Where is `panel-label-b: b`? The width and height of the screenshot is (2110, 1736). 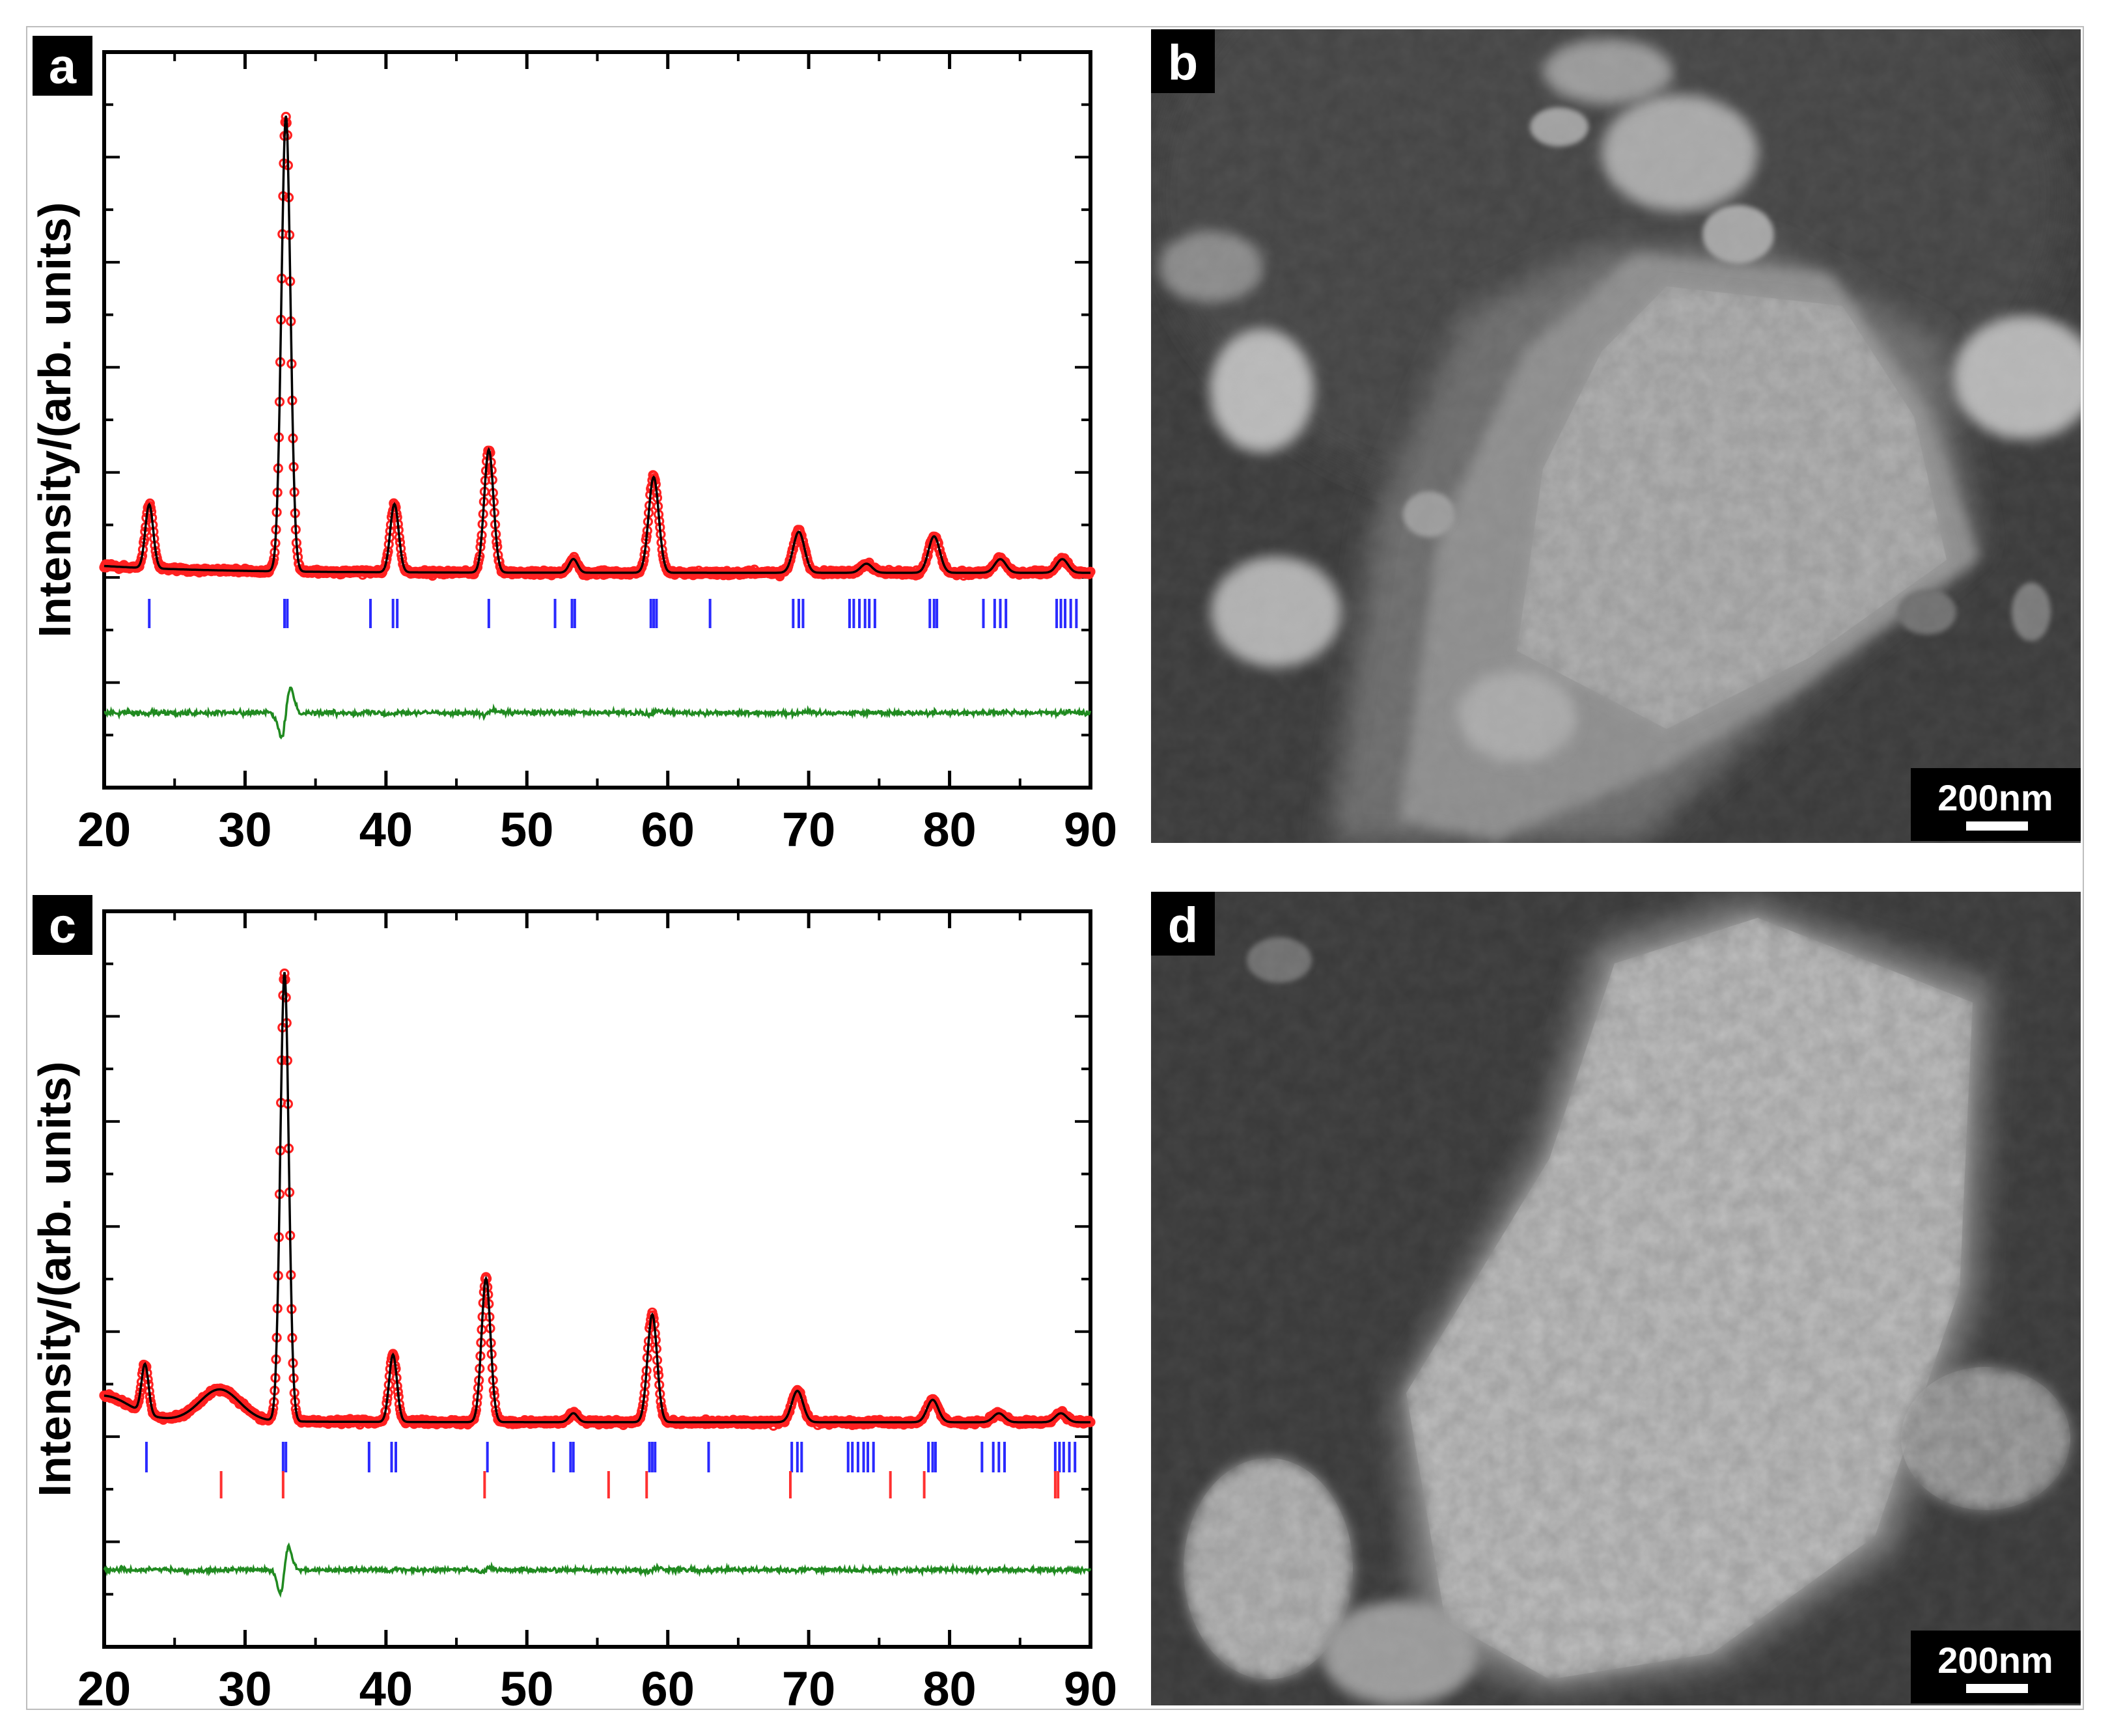 panel-label-b: b is located at coordinates (1183, 63).